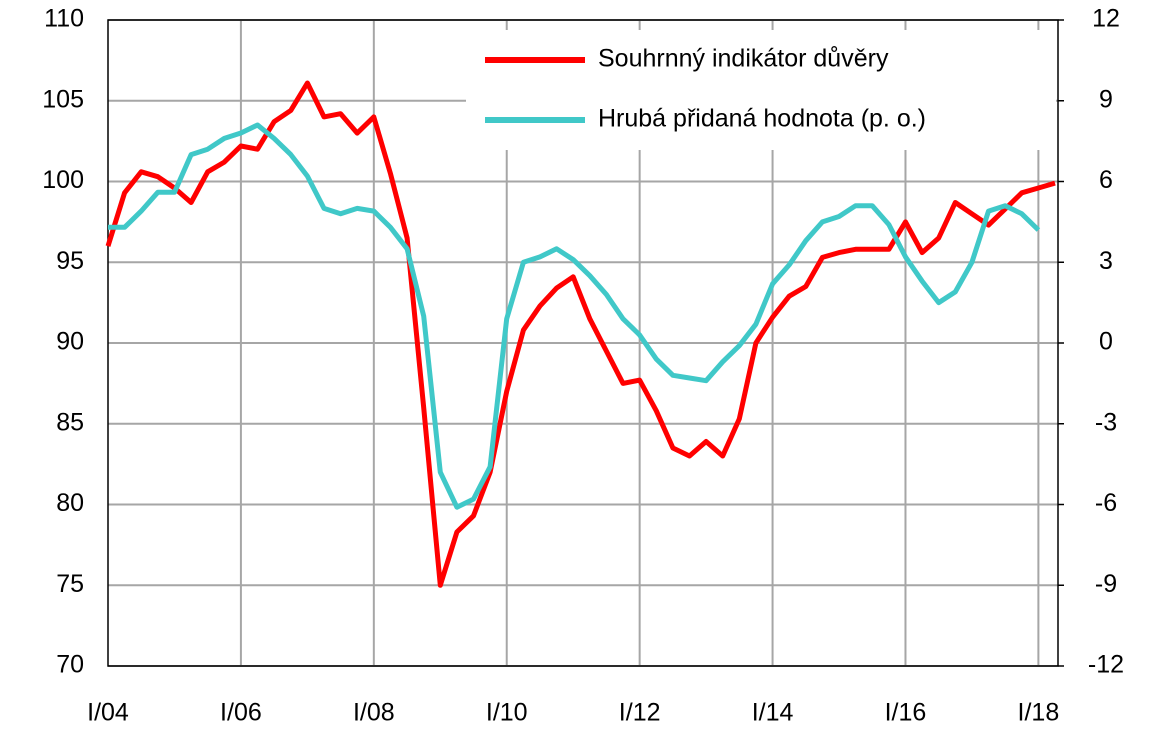  I want to click on x-tick-label: I/18, so click(1039, 713).